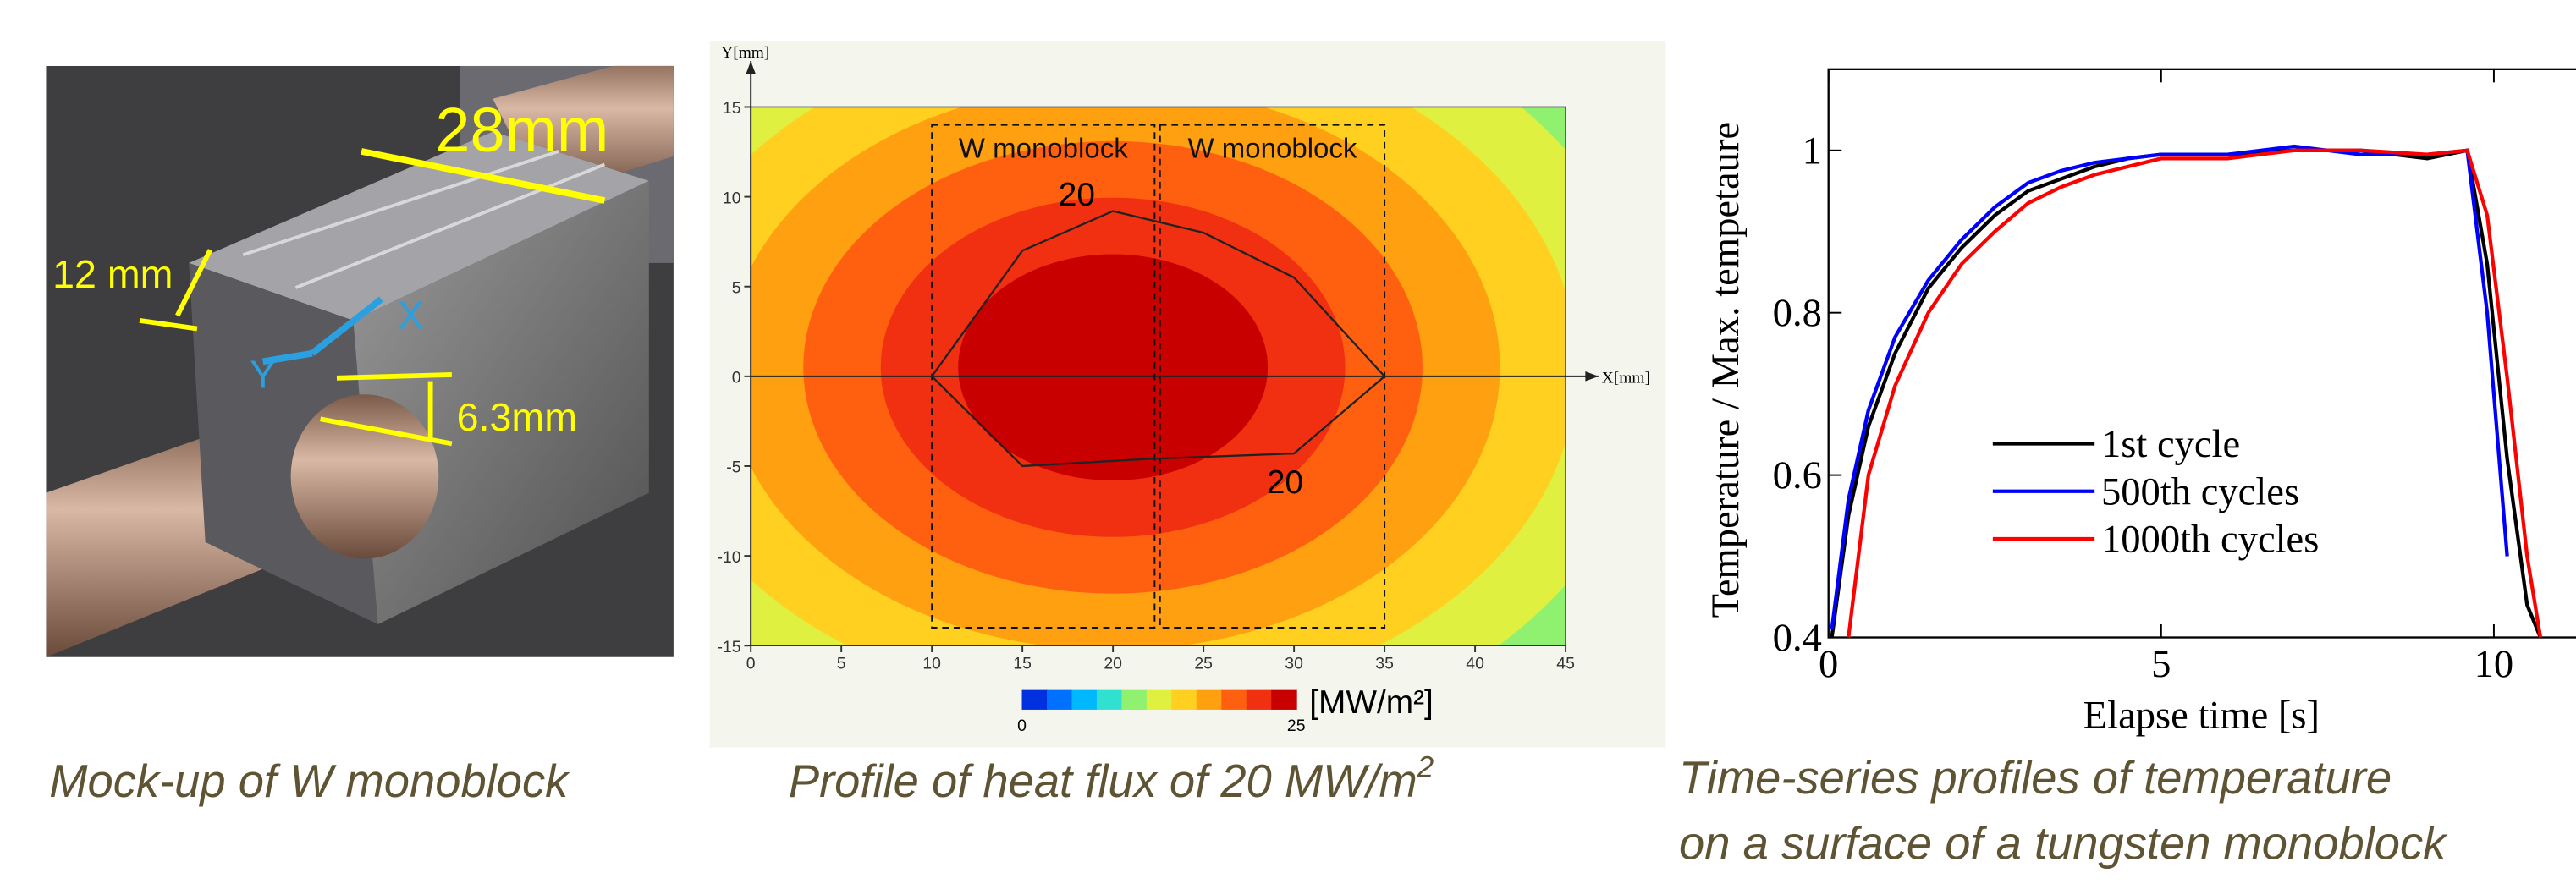 This screenshot has height=884, width=2576. What do you see at coordinates (263, 374) in the screenshot?
I see `photo-label: Y` at bounding box center [263, 374].